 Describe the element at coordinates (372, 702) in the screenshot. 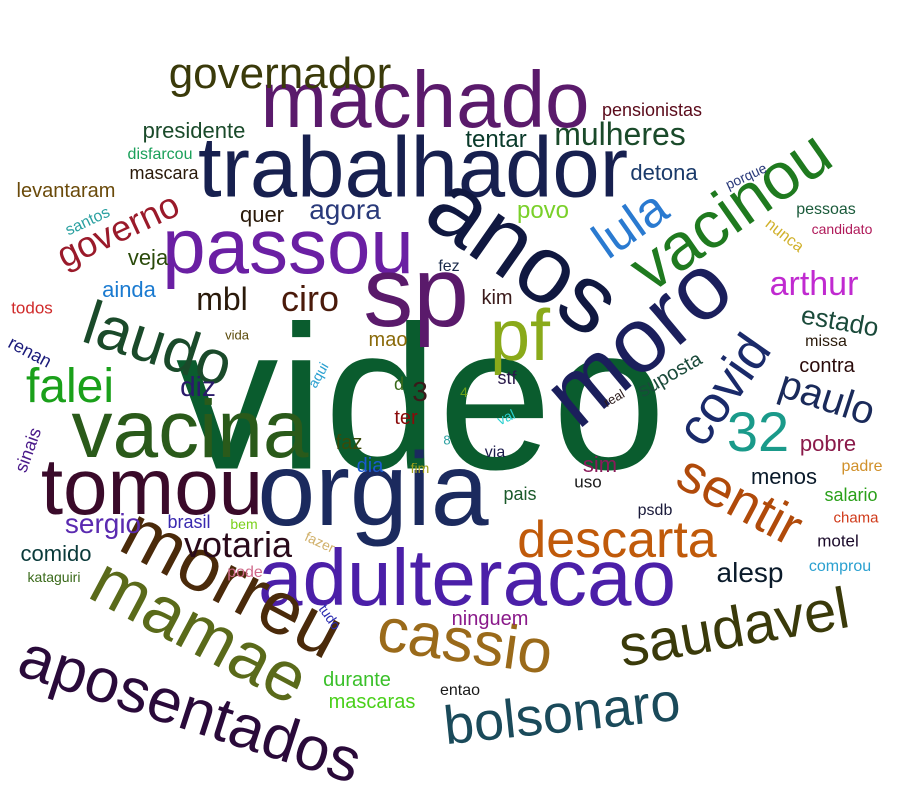

I see `word-mascaras: mascaras` at that location.